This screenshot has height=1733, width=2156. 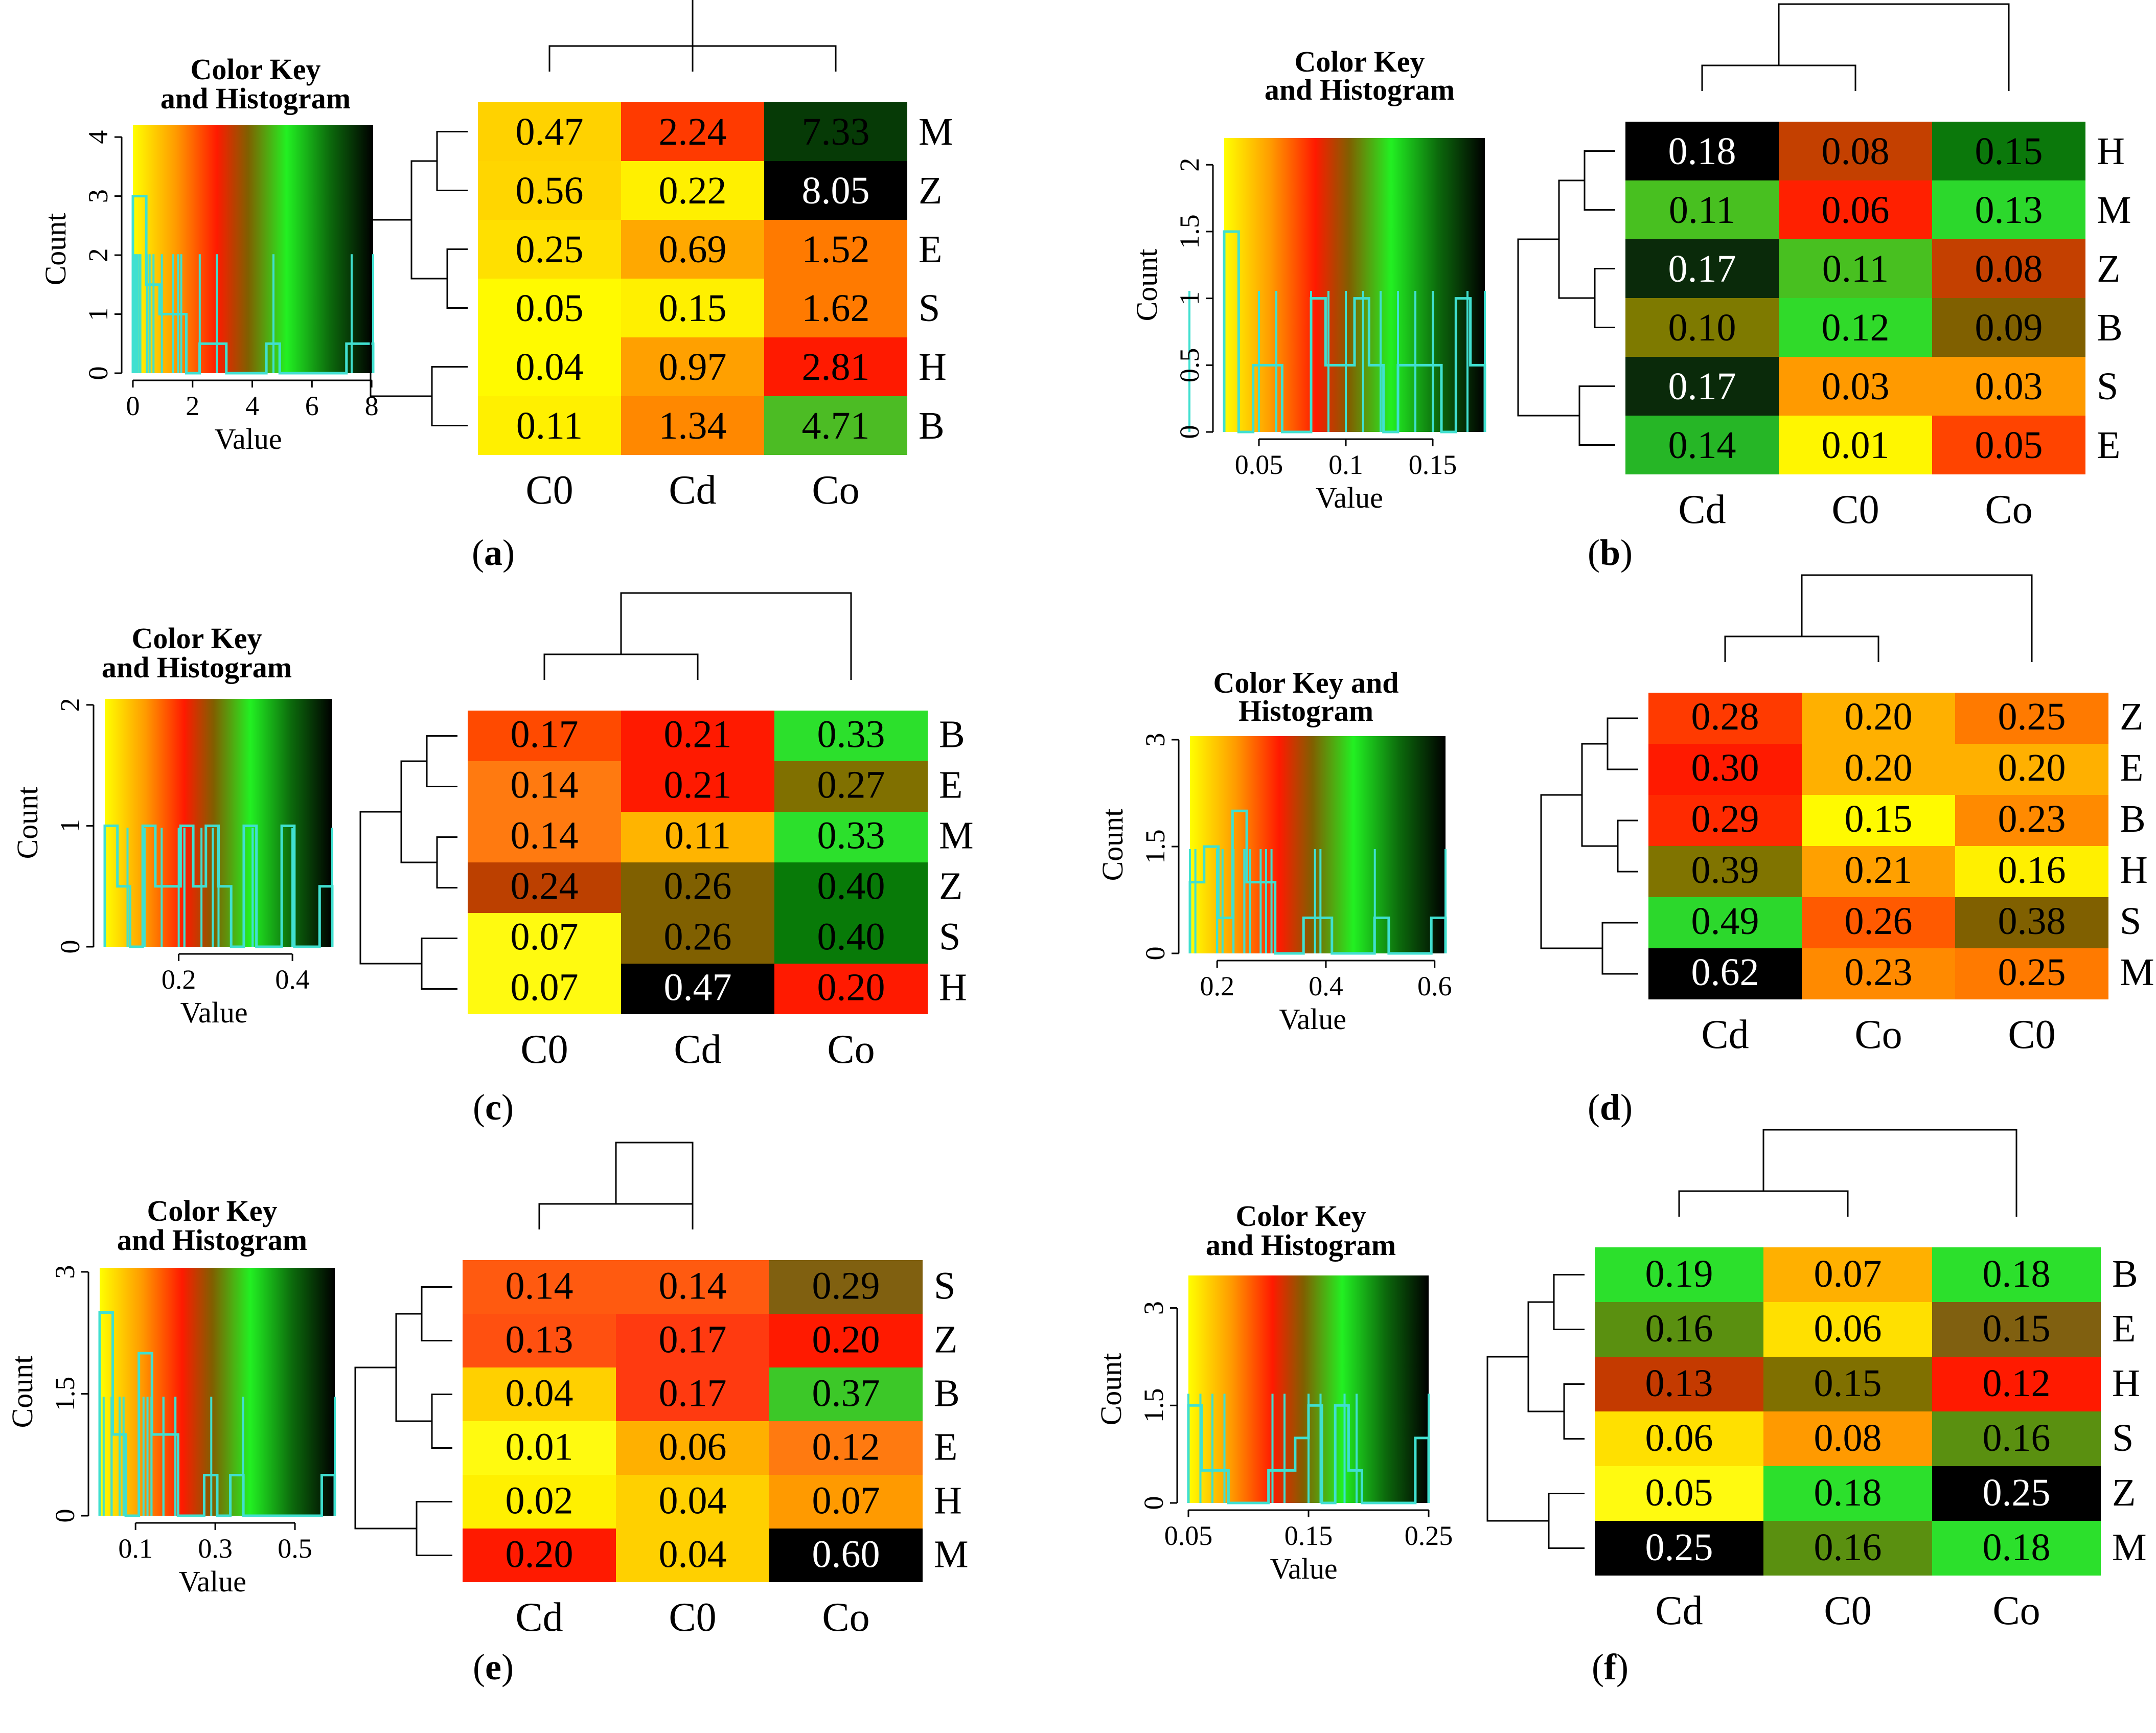 What do you see at coordinates (550, 131) in the screenshot?
I see `heatmap-cell-value: 0.47` at bounding box center [550, 131].